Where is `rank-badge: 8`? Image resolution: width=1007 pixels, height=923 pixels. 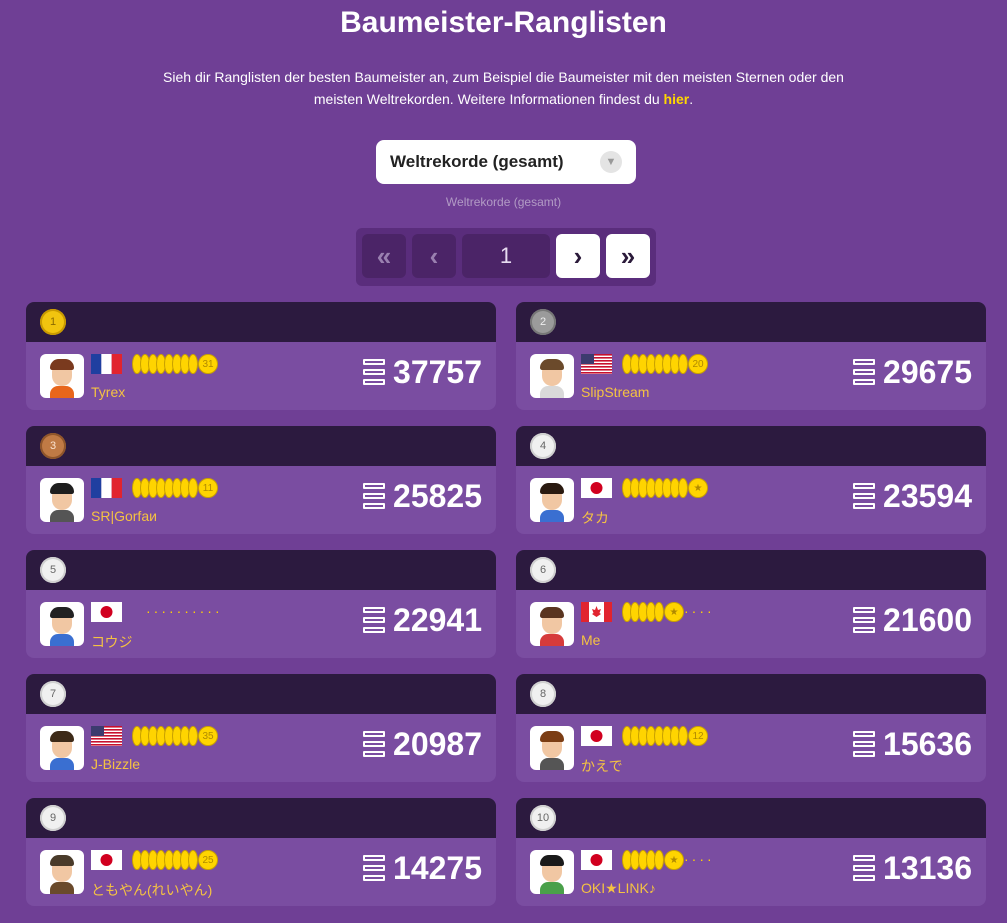
rank-badge: 8 is located at coordinates (543, 694).